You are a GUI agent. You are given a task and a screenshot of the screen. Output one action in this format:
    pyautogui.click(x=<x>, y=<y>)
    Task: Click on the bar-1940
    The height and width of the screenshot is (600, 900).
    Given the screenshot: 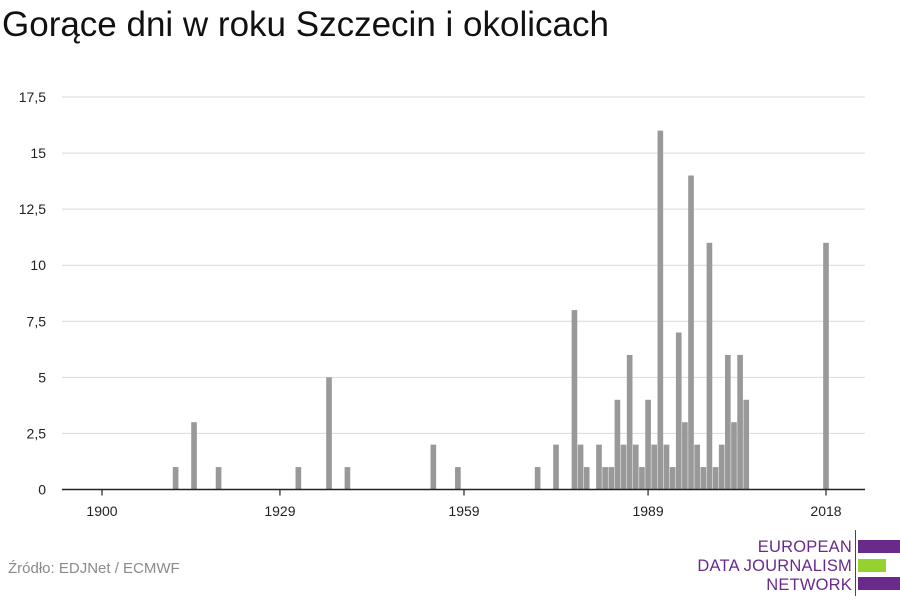 What is the action you would take?
    pyautogui.click(x=347, y=478)
    